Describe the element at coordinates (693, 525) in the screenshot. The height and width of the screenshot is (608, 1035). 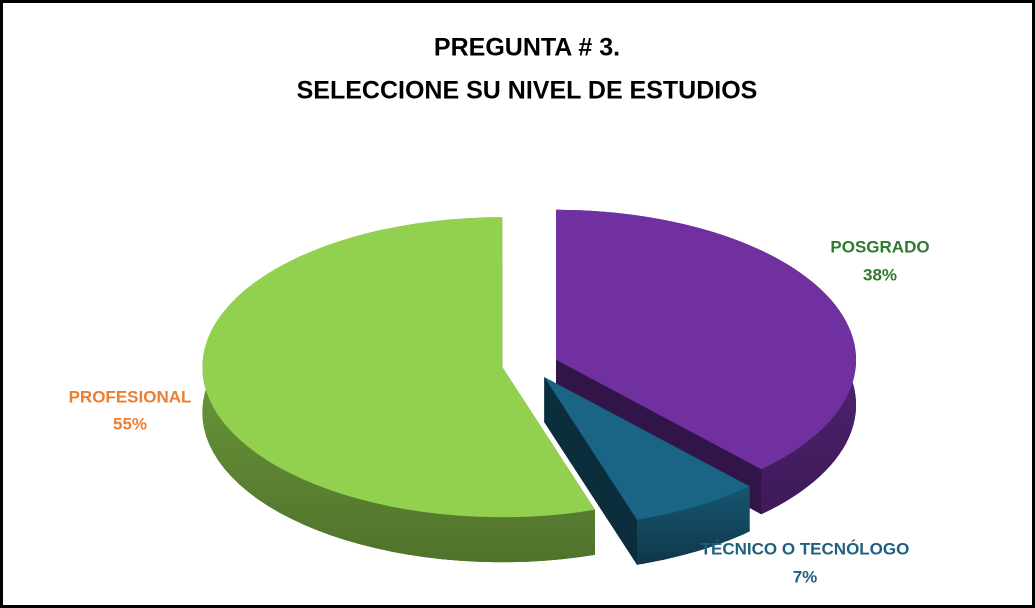
I see `slice-rim-shade` at that location.